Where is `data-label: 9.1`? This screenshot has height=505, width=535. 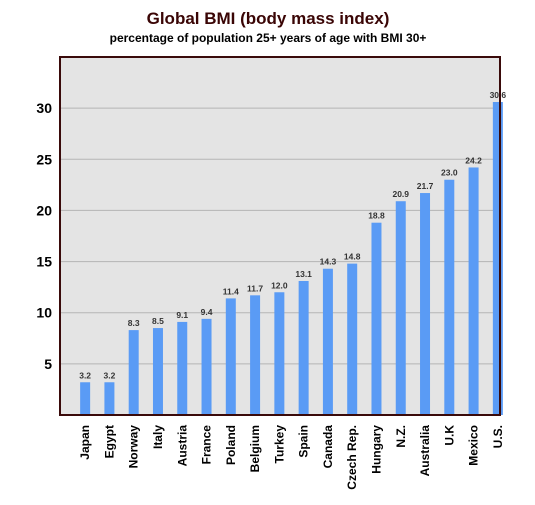
data-label: 9.1 is located at coordinates (182, 315).